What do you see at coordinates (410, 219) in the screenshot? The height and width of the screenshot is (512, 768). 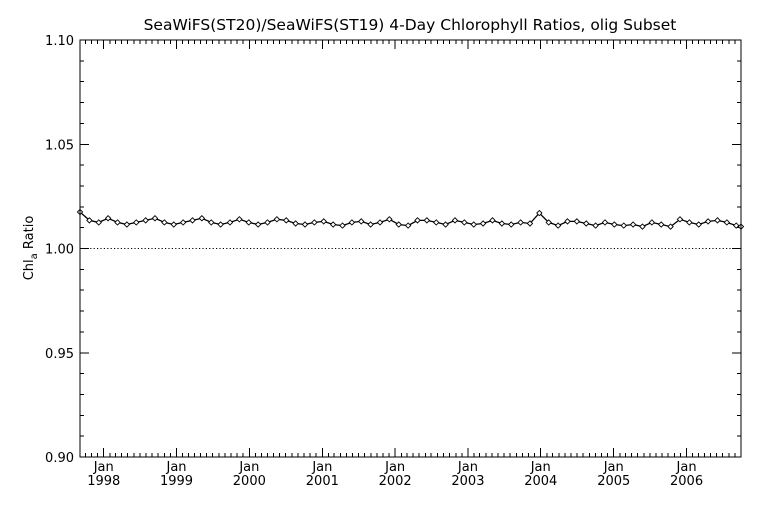 I see `series-markers` at bounding box center [410, 219].